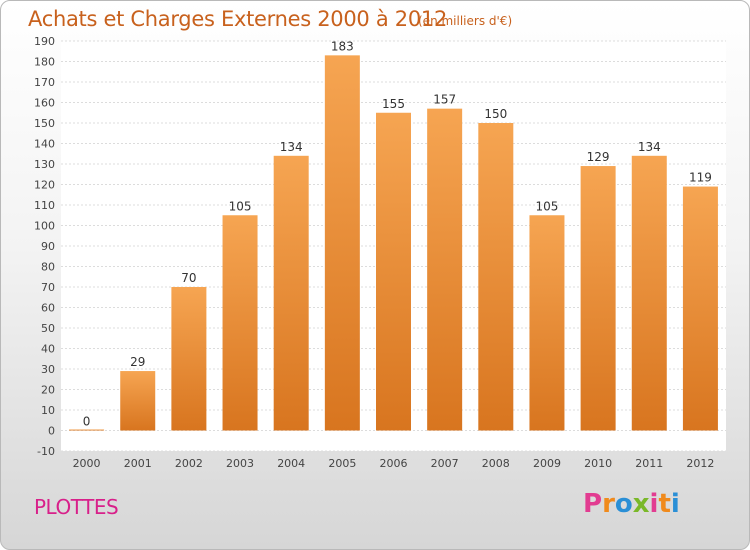 This screenshot has width=750, height=550. I want to click on y-tick-label: 160, so click(44, 103).